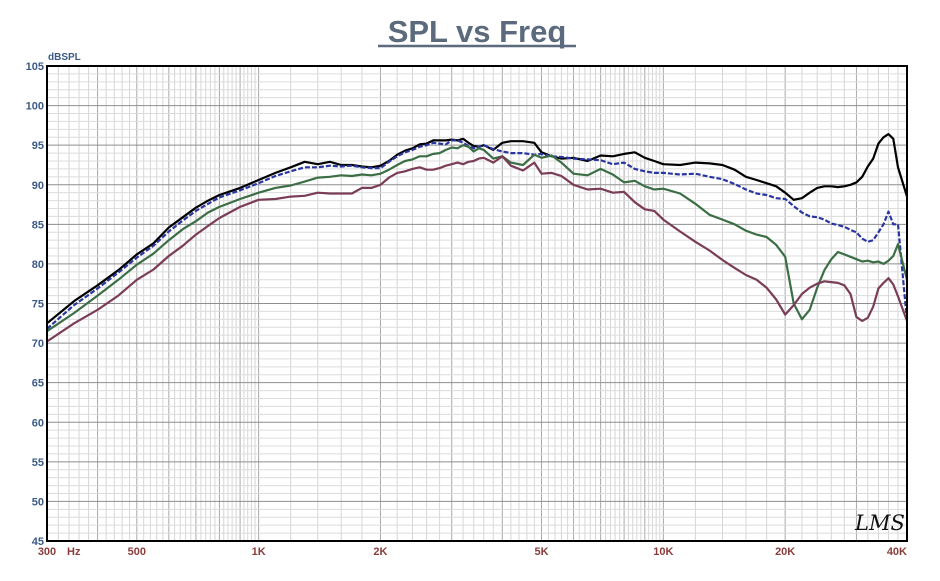 This screenshot has height=581, width=940. Describe the element at coordinates (35, 67) in the screenshot. I see `y-tick-label: 105` at that location.